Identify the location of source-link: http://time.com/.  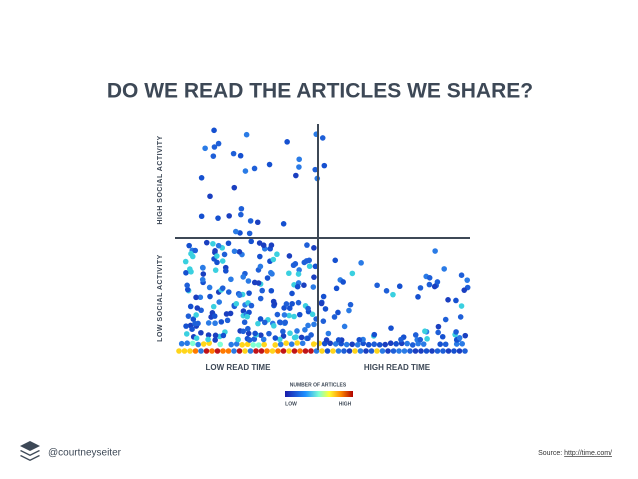
(588, 453).